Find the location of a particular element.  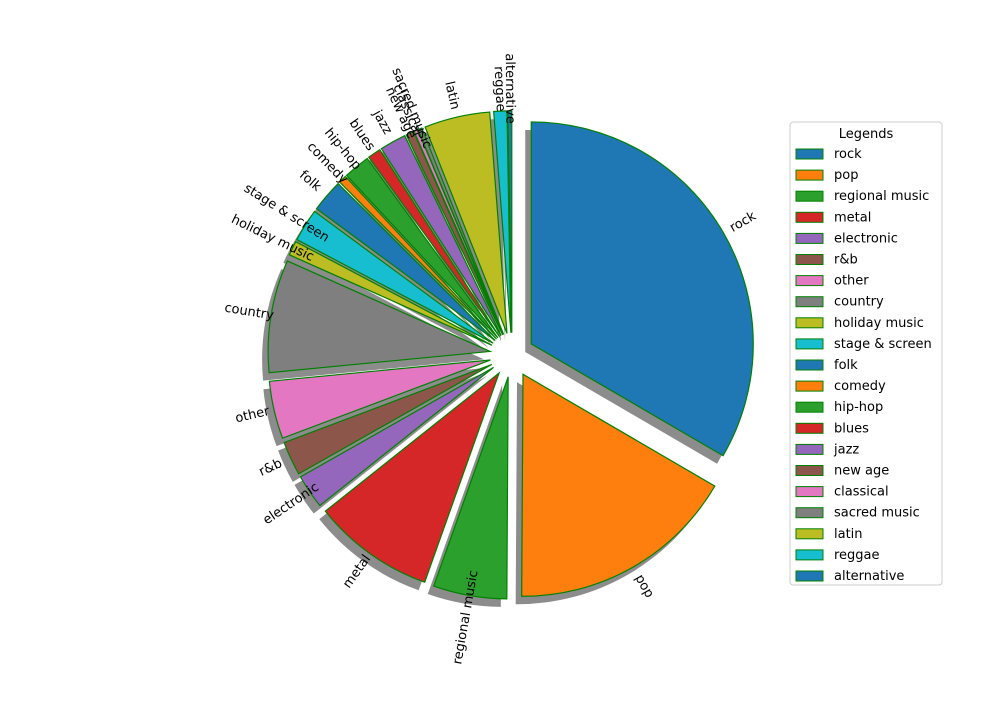

slice-alternative is located at coordinates (510, 221).